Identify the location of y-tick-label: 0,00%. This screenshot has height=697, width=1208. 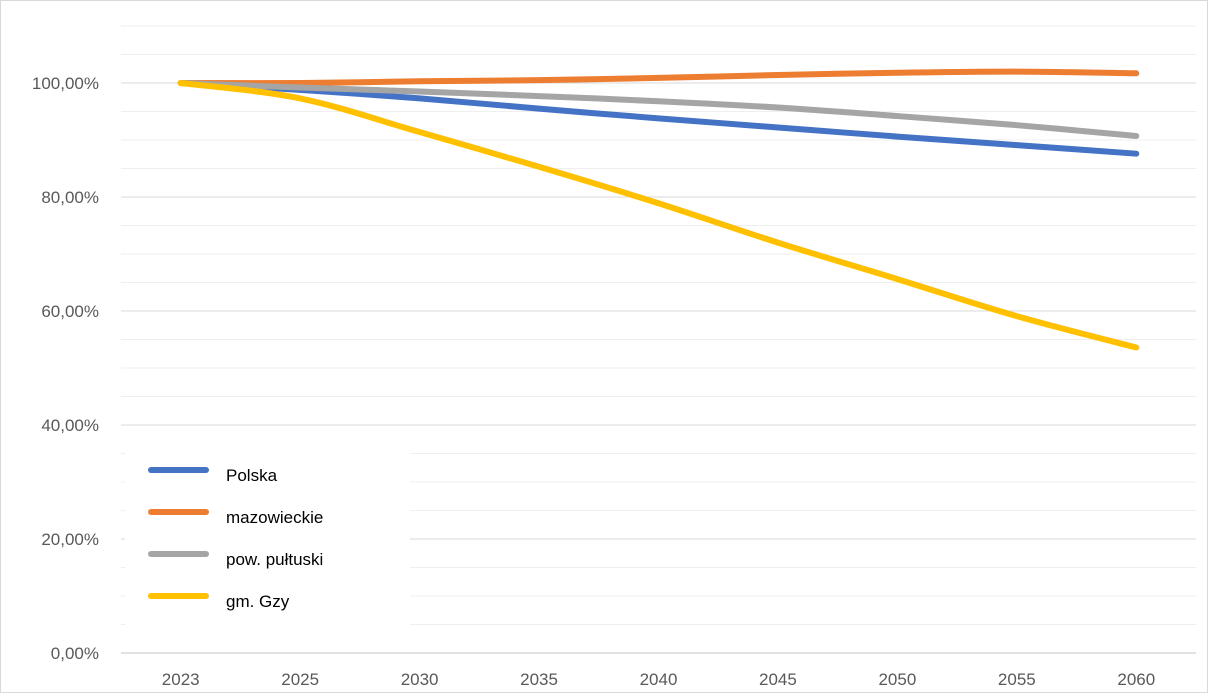
(75, 653).